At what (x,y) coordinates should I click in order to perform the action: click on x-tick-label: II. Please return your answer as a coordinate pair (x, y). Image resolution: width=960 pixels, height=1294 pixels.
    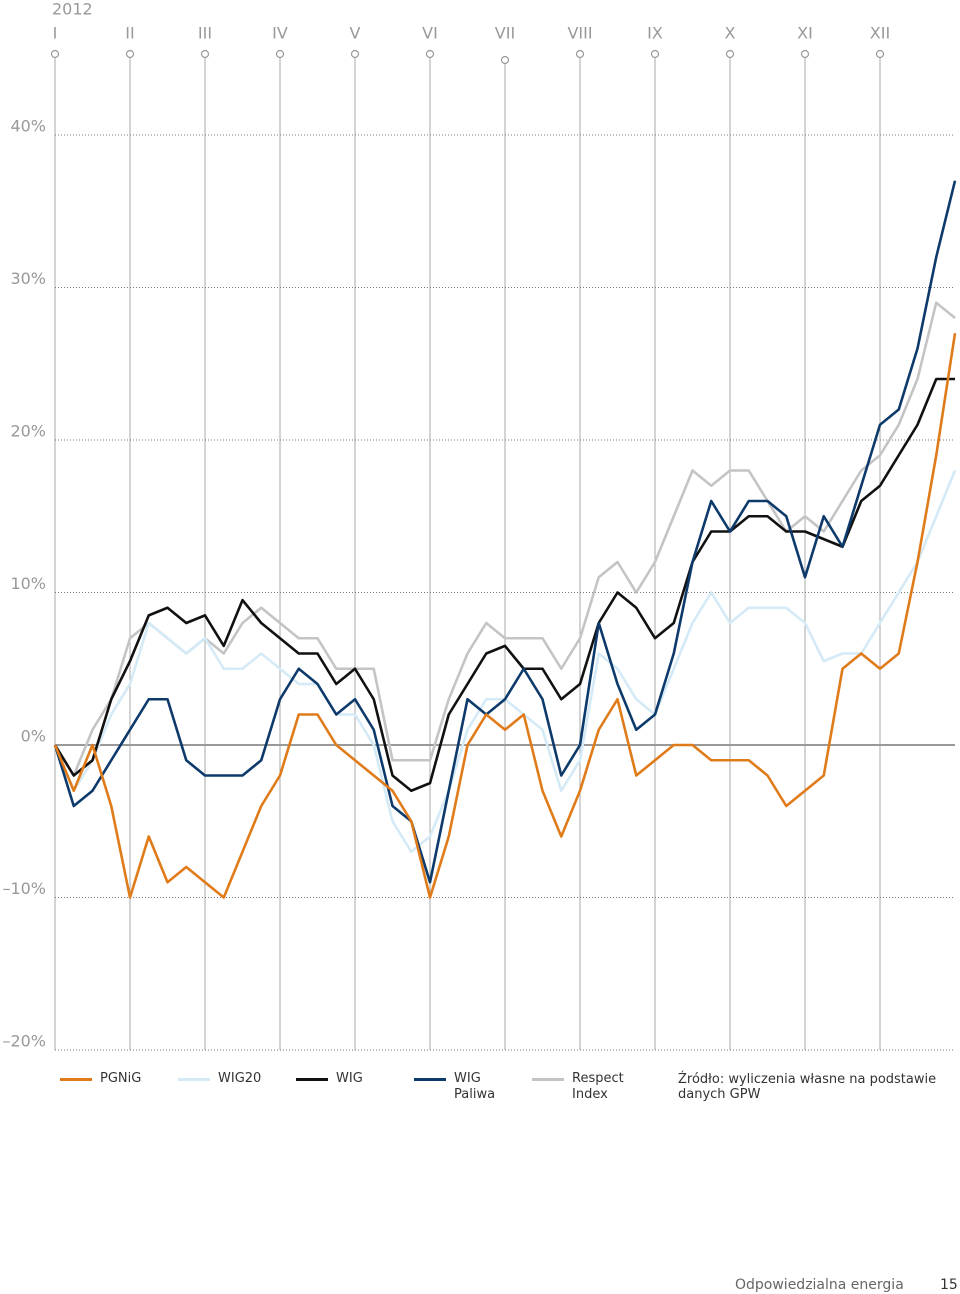
    Looking at the image, I should click on (129, 33).